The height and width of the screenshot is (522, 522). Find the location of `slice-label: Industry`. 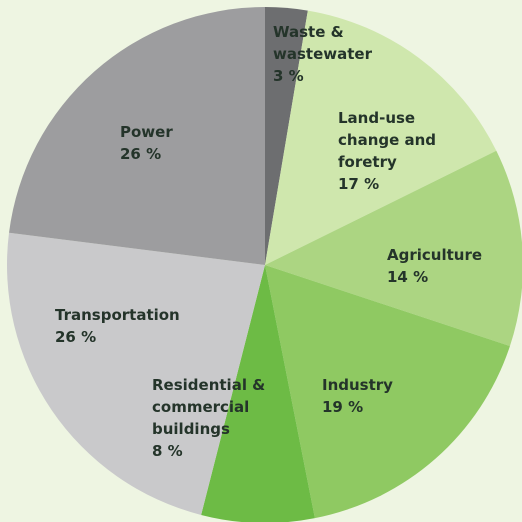

slice-label: Industry is located at coordinates (357, 385).